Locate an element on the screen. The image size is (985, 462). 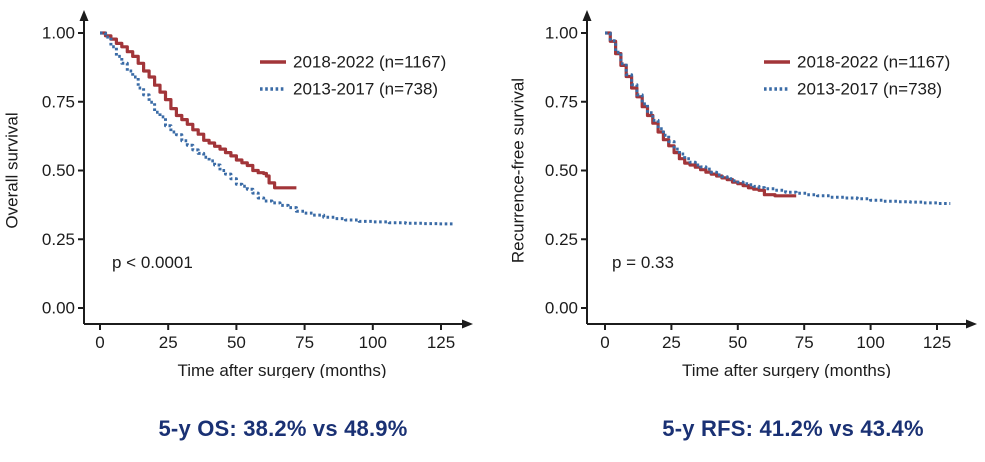
overall-survival-caption: 5-y OS: 38.2% vs 48.9% is located at coordinates (283, 428).